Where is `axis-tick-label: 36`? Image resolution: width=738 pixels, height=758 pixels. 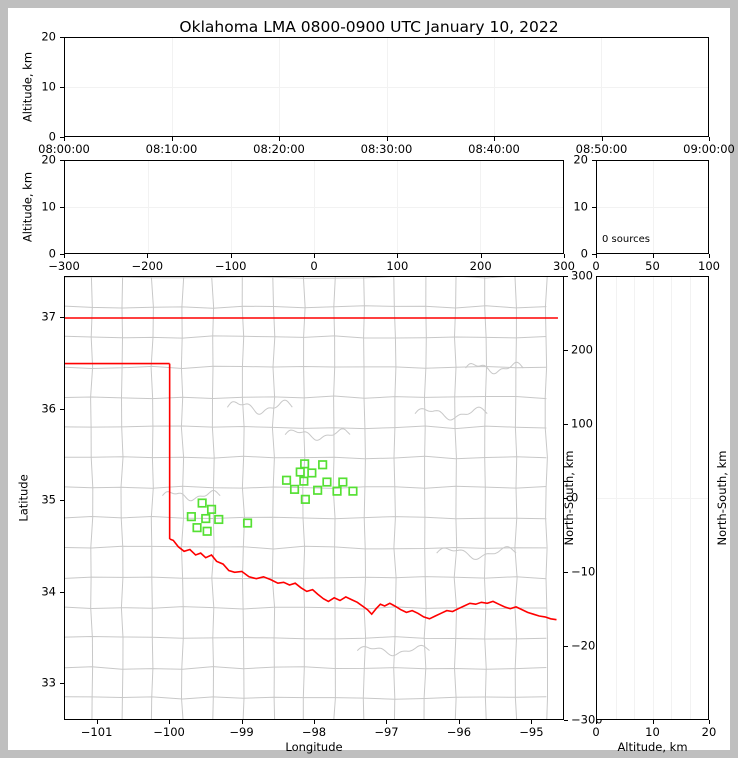
axis-tick-label: 36 is located at coordinates (48, 407).